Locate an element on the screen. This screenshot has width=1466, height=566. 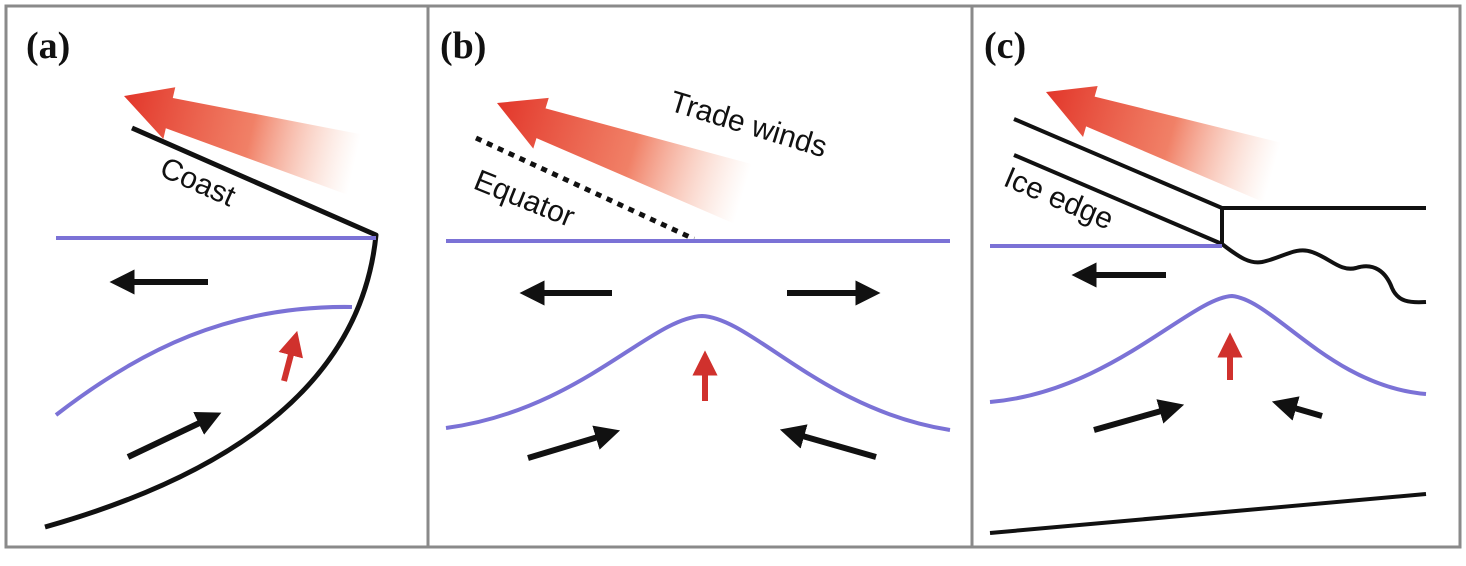
panel-c-letter: (c) is located at coordinates (1005, 46).